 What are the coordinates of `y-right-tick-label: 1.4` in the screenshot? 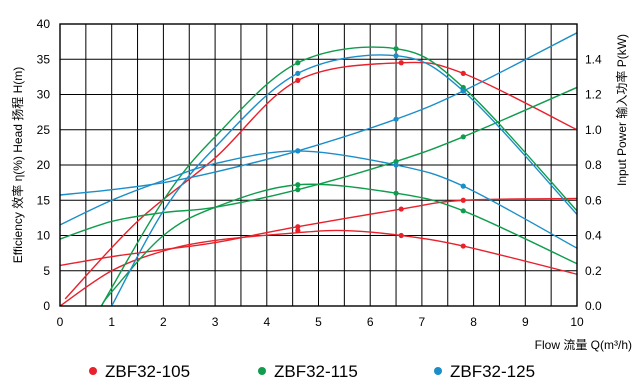 It's located at (593, 59).